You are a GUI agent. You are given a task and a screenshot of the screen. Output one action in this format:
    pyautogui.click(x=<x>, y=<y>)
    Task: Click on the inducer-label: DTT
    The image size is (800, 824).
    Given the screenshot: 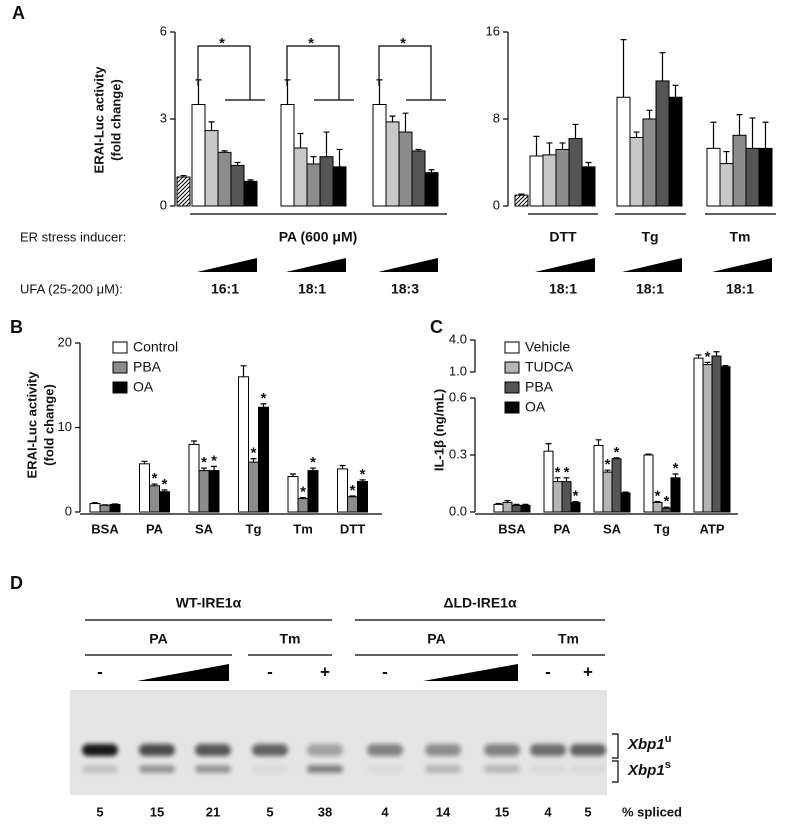 What is the action you would take?
    pyautogui.click(x=563, y=237)
    